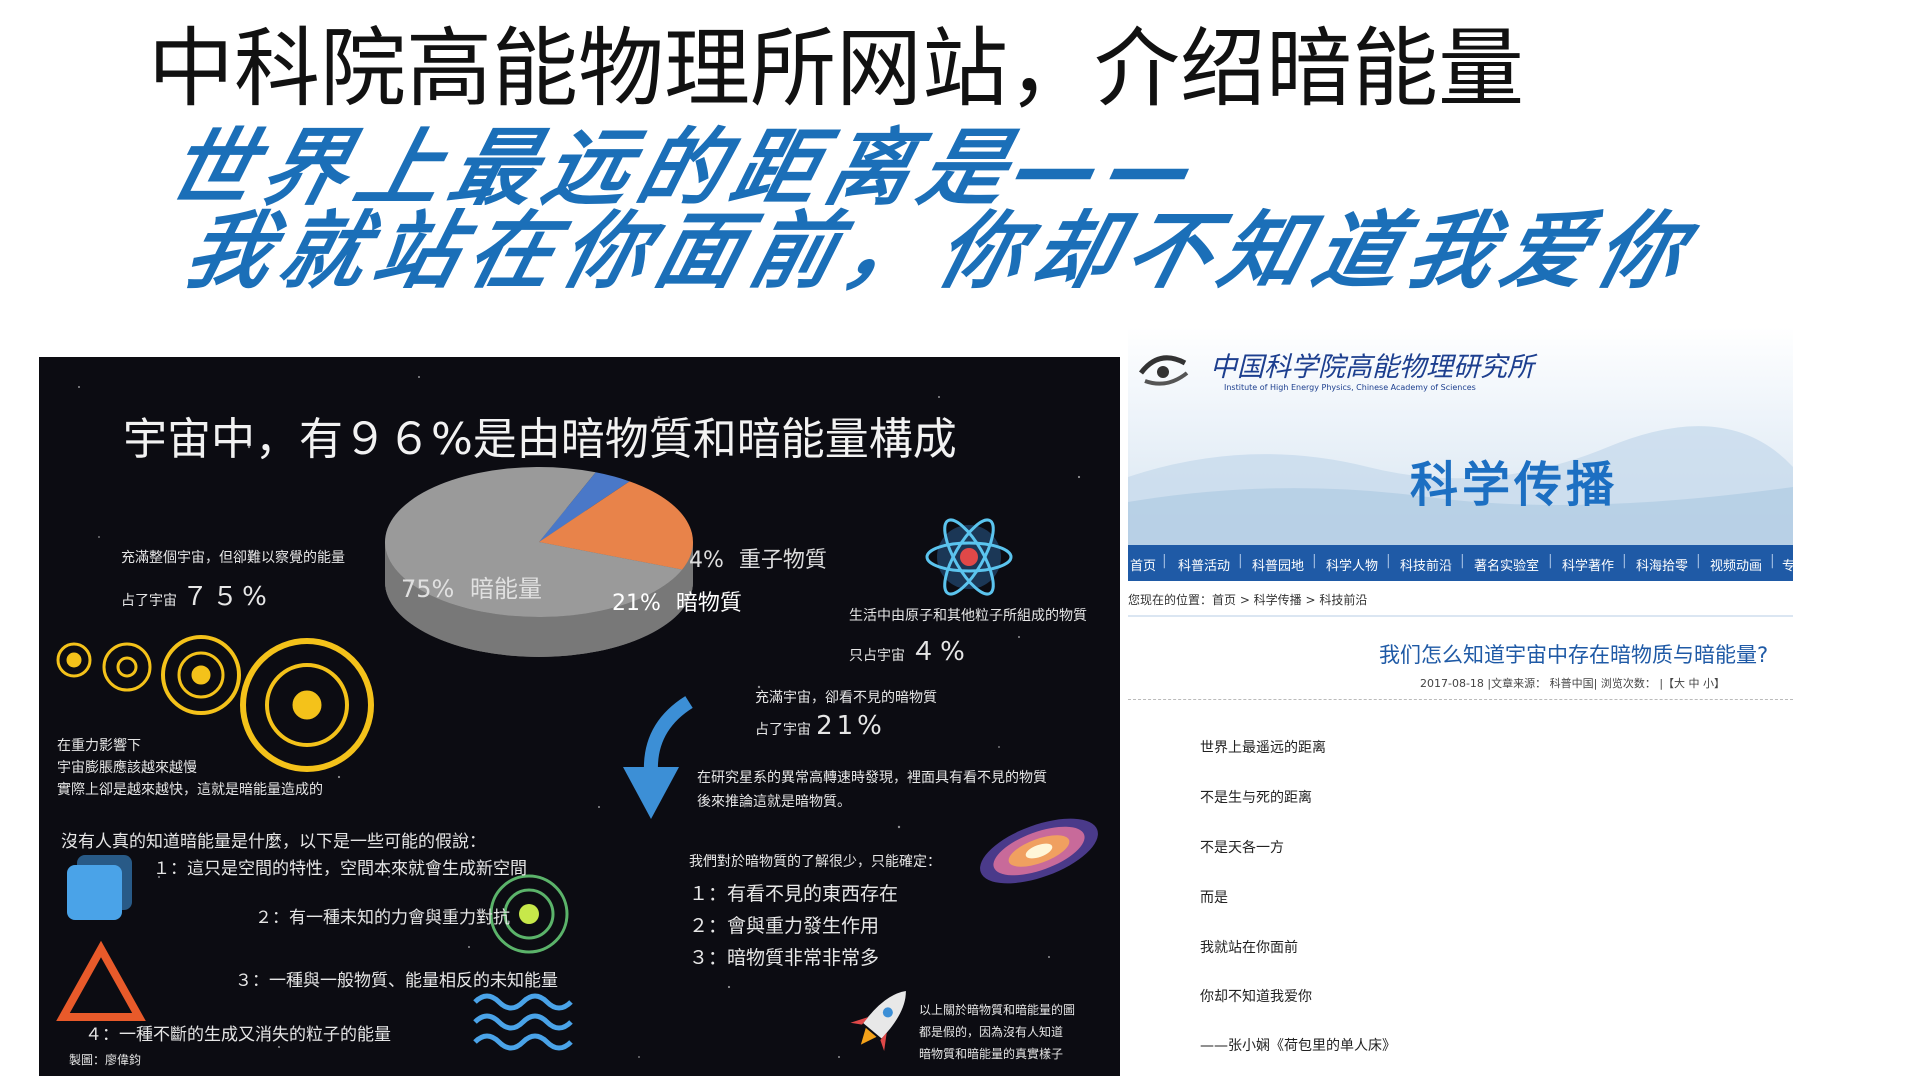 The width and height of the screenshot is (1914, 1076). I want to click on article-divider, so click(1460, 700).